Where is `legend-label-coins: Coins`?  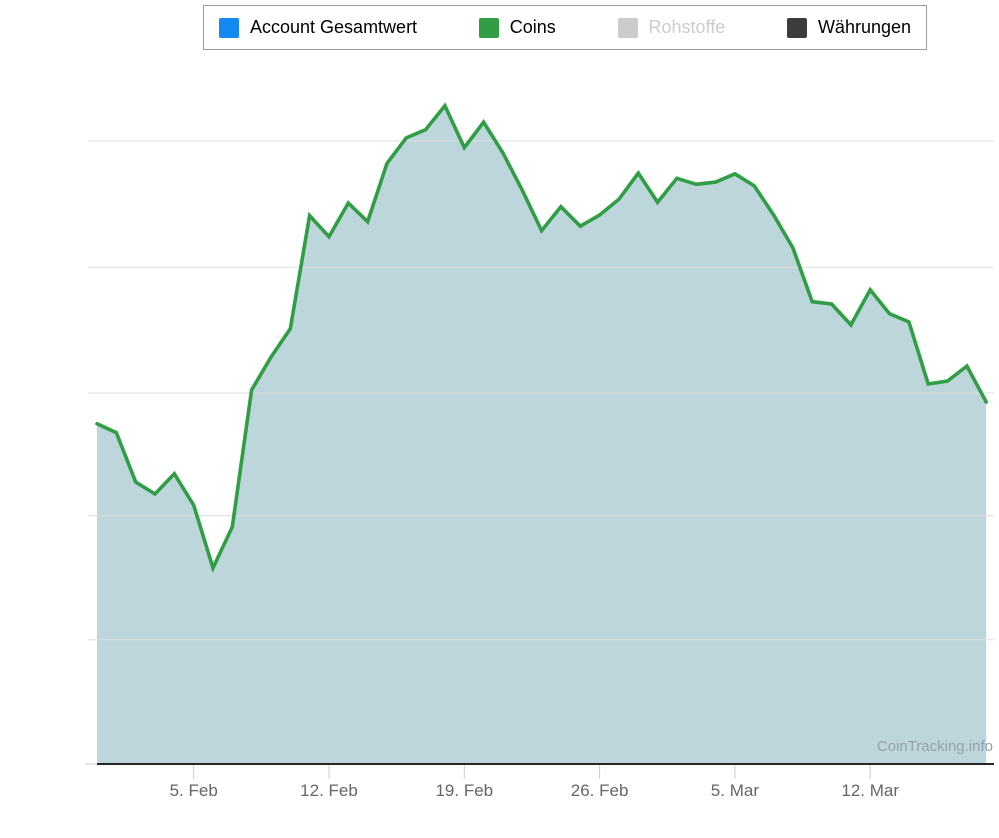
legend-label-coins: Coins is located at coordinates (532, 27).